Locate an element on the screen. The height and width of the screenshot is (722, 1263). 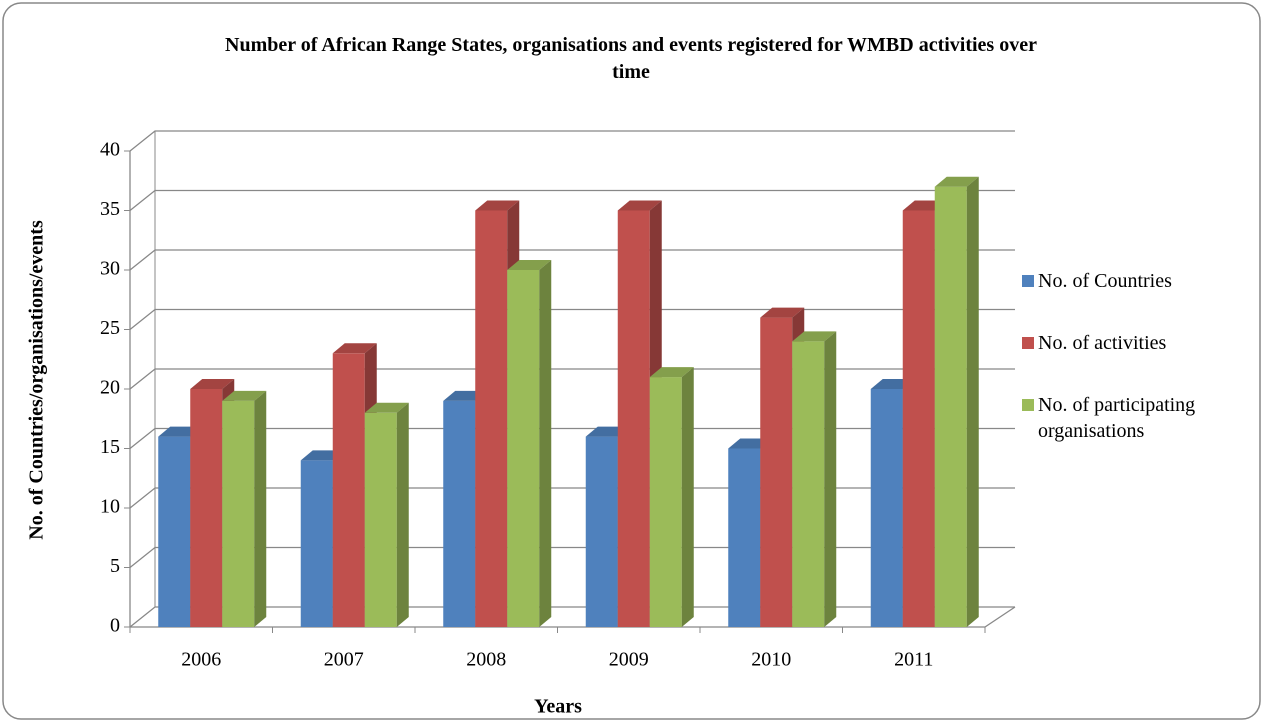
y-tick-label: 35 is located at coordinates (110, 209).